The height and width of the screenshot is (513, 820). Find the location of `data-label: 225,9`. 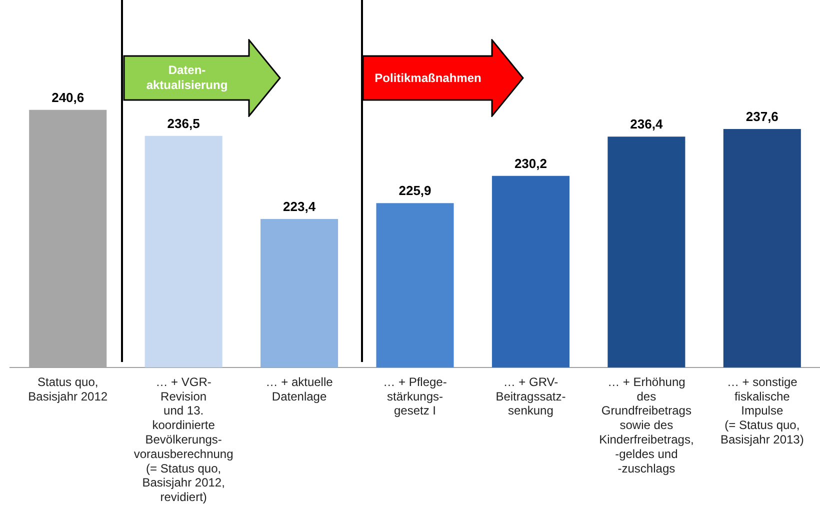

data-label: 225,9 is located at coordinates (415, 190).